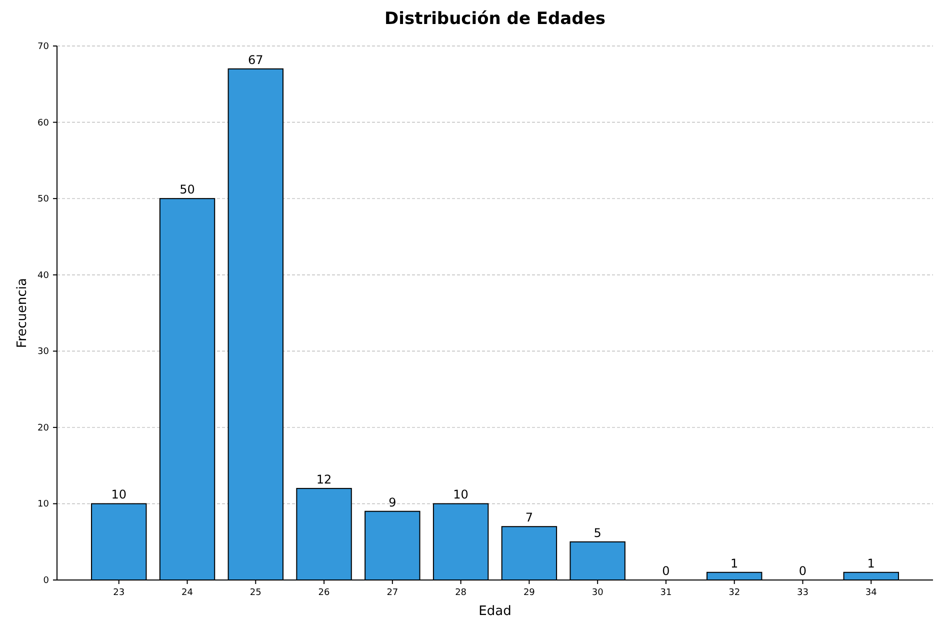  I want to click on x-tick-label: 25, so click(256, 593).